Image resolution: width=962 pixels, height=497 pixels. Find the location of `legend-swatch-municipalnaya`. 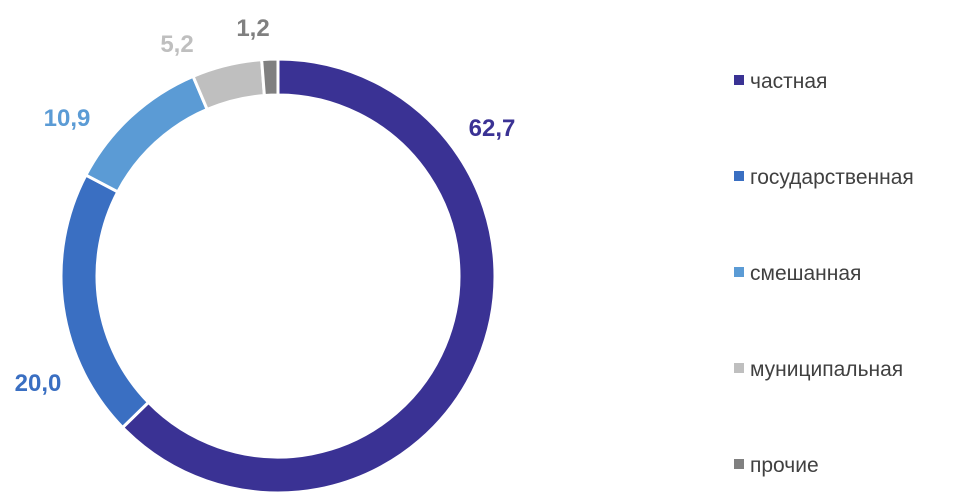

legend-swatch-municipalnaya is located at coordinates (739, 368).